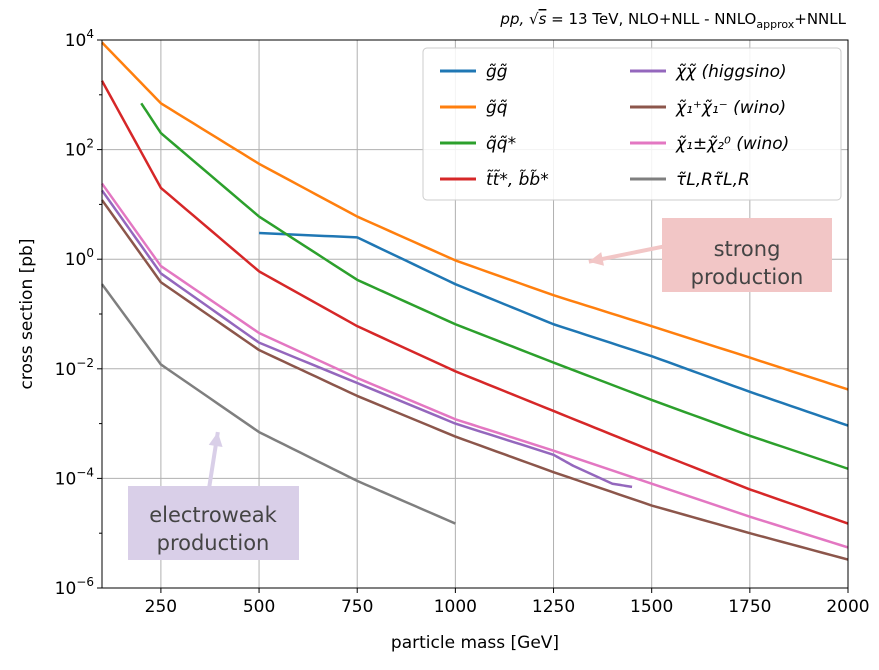  What do you see at coordinates (497, 72) in the screenshot?
I see `legend-label-0: g̃g̃` at bounding box center [497, 72].